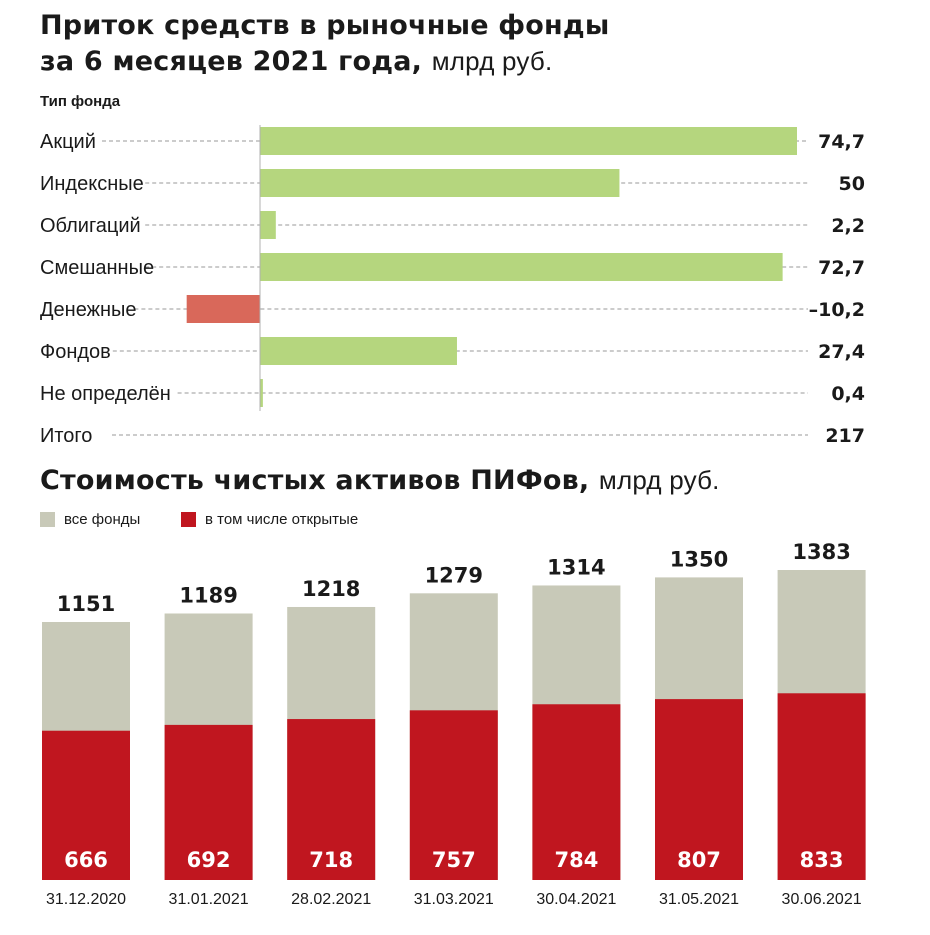  What do you see at coordinates (282, 519) in the screenshot?
I see `legend-label-open-funds: в том числе открытые` at bounding box center [282, 519].